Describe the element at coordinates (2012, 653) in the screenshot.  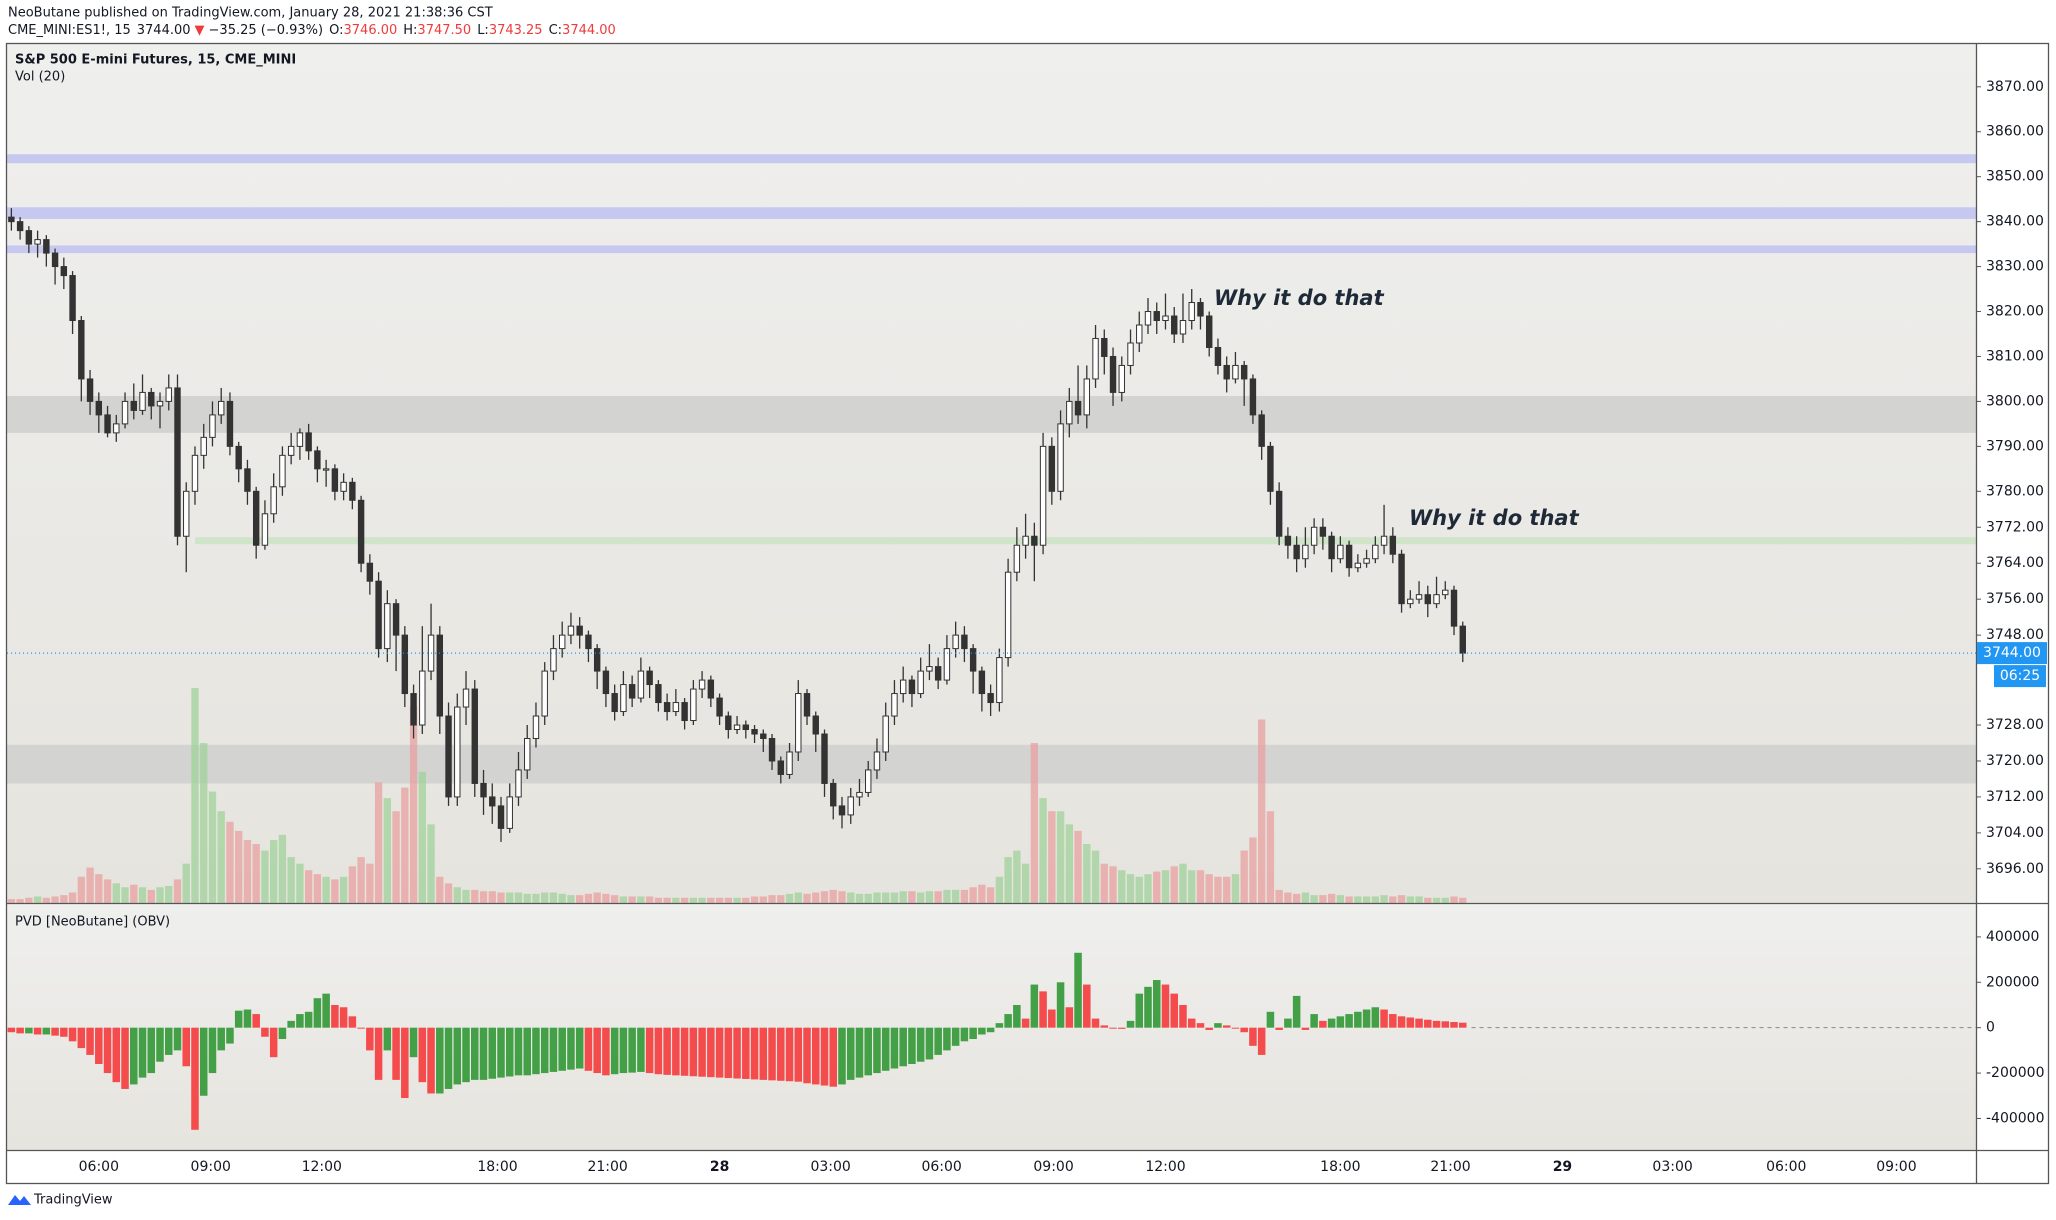
I see `last-price-box` at that location.